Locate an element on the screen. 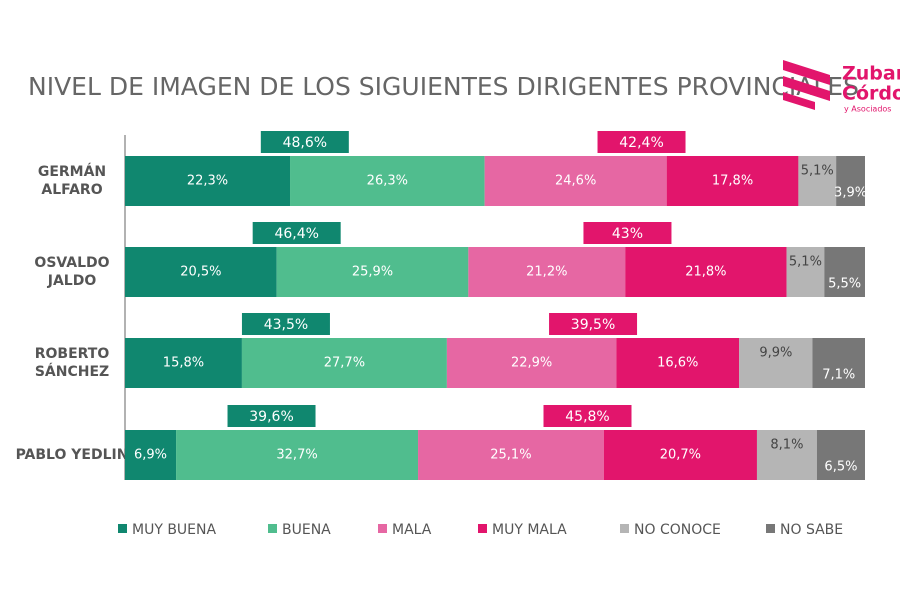  data-label: 32,7% is located at coordinates (296, 455).